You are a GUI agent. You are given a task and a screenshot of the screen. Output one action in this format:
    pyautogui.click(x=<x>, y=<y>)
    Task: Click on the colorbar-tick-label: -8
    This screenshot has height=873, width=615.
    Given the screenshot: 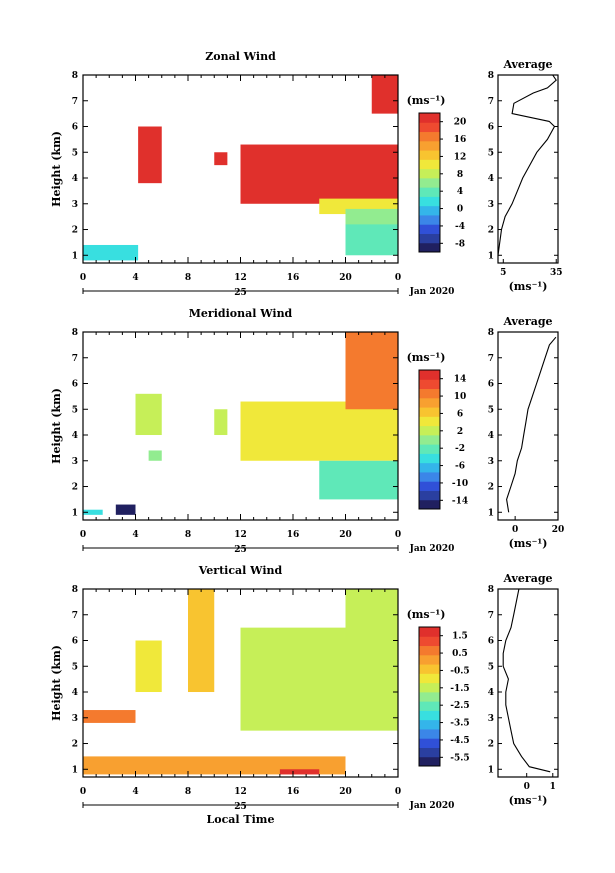 What is the action you would take?
    pyautogui.click(x=460, y=244)
    